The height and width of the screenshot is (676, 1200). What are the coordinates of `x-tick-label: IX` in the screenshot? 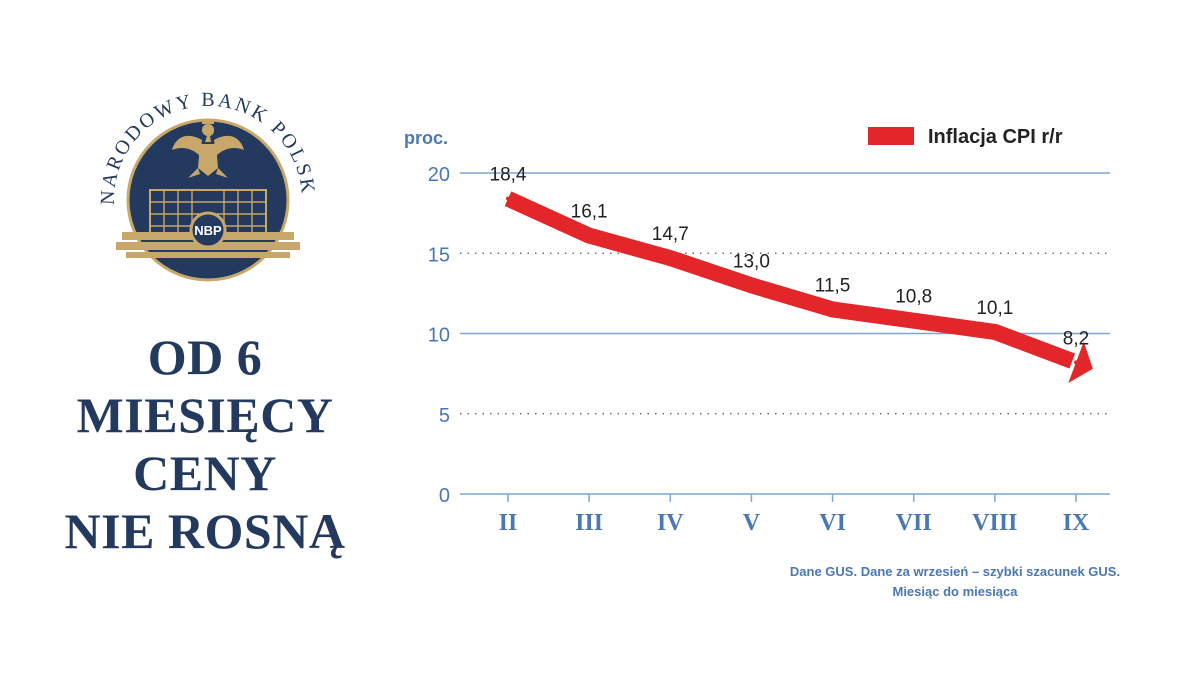 It's located at (1076, 523).